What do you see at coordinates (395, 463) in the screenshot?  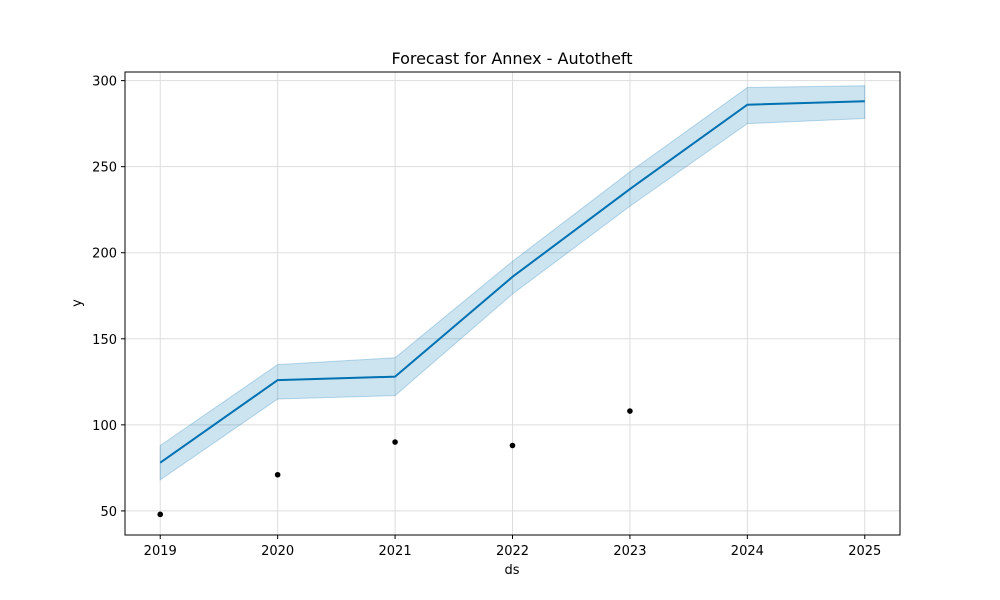 I see `observed-points-layer` at bounding box center [395, 463].